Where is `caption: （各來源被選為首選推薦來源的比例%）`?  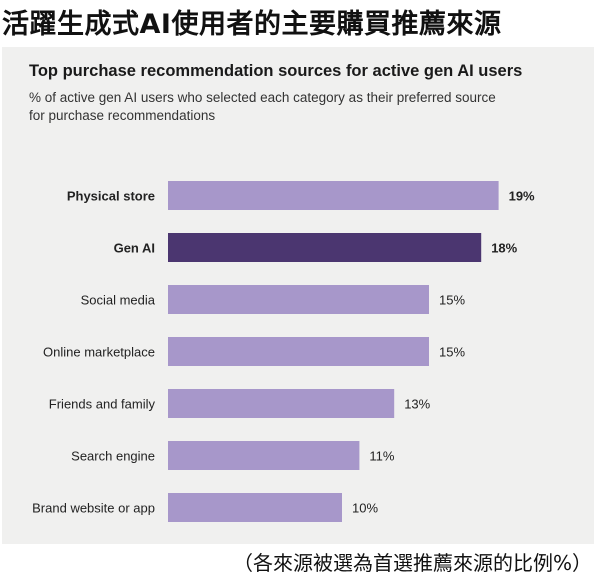 caption: （各來源被選為首選推薦來源的比例%） is located at coordinates (412, 563).